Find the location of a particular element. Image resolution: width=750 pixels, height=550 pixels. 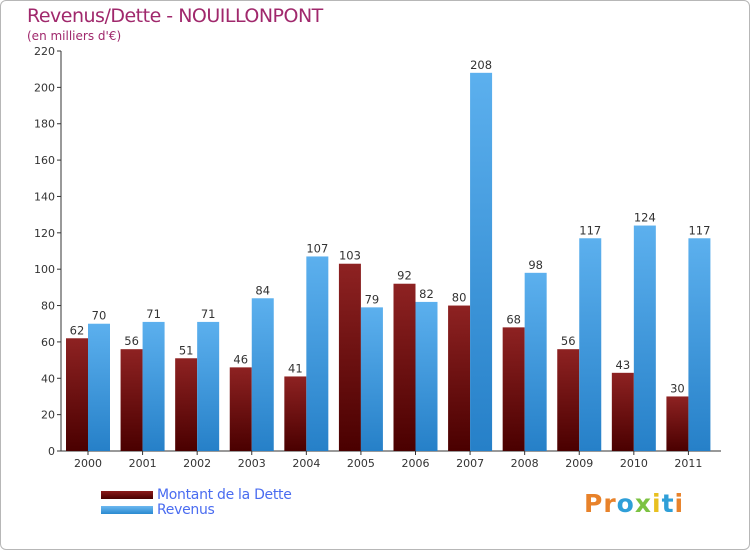

data-label-dette: 41 is located at coordinates (295, 368).